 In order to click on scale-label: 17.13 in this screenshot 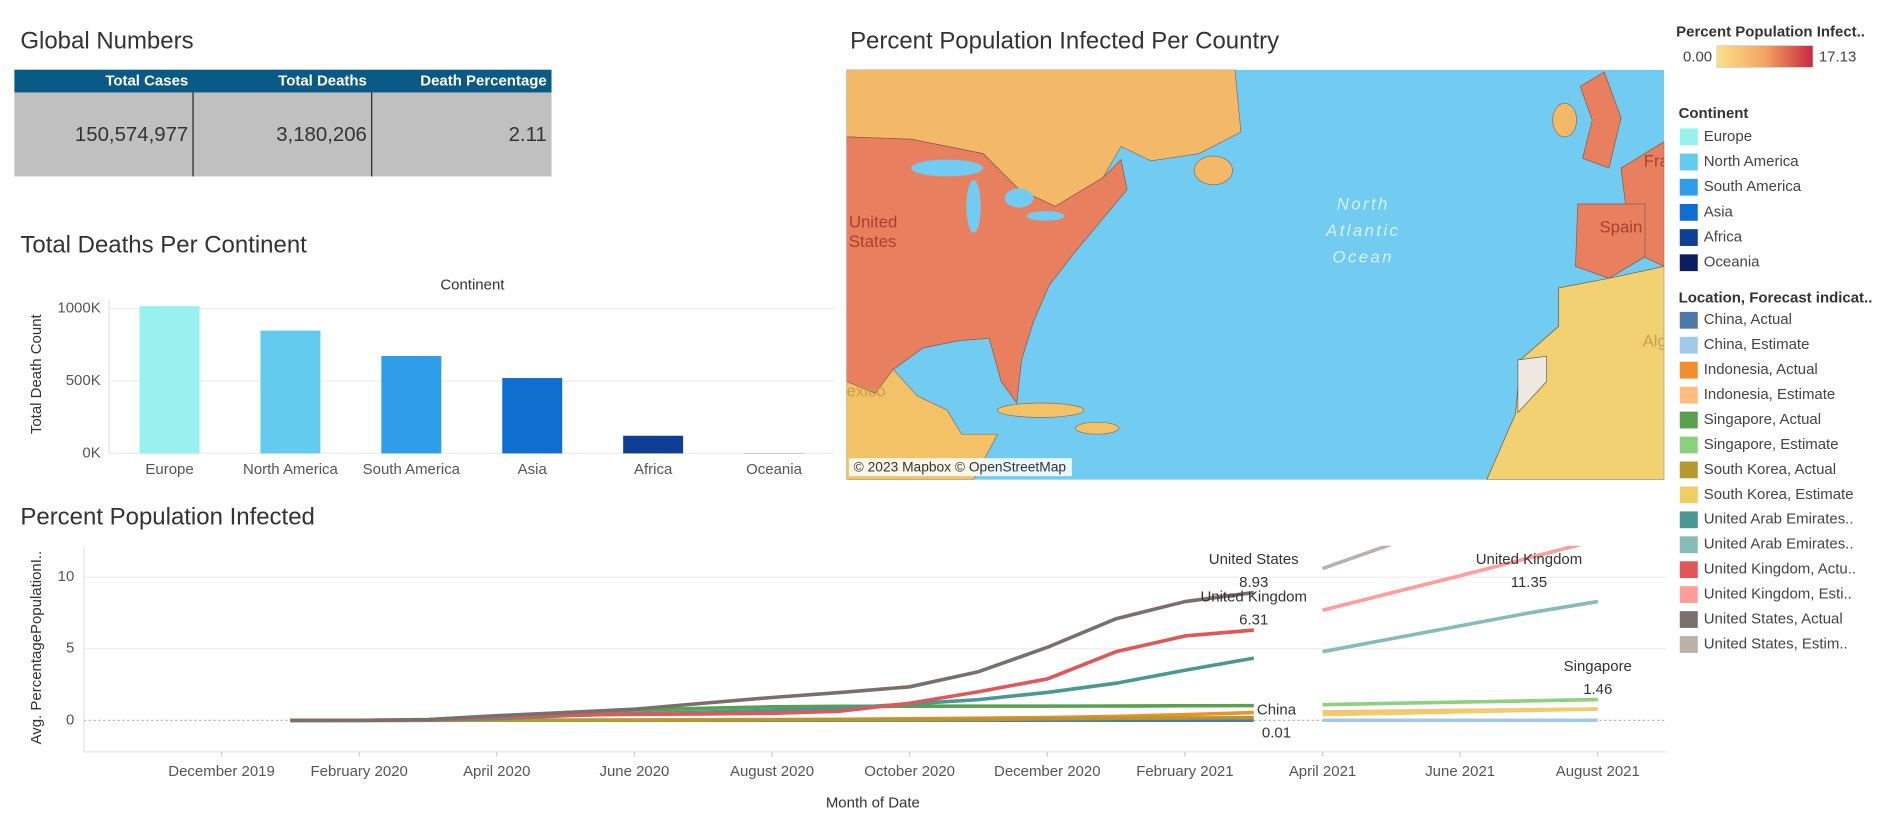, I will do `click(1837, 57)`.